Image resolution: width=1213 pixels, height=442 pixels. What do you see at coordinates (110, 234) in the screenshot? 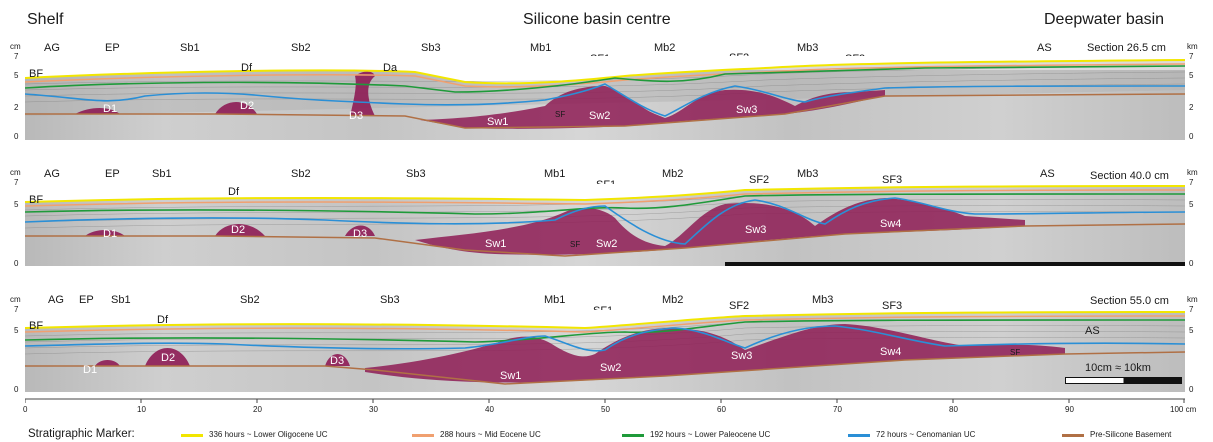
I see `panel2-label-d1: D1` at bounding box center [110, 234].